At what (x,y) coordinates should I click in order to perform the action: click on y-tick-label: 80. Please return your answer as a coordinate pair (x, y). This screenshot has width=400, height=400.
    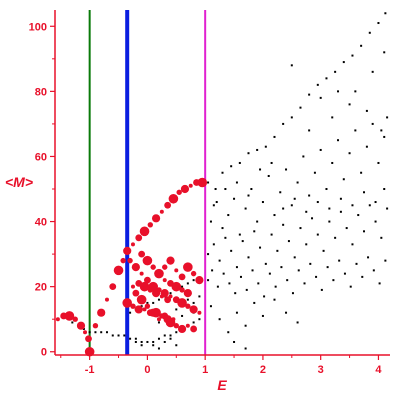
    Looking at the image, I should click on (41, 92).